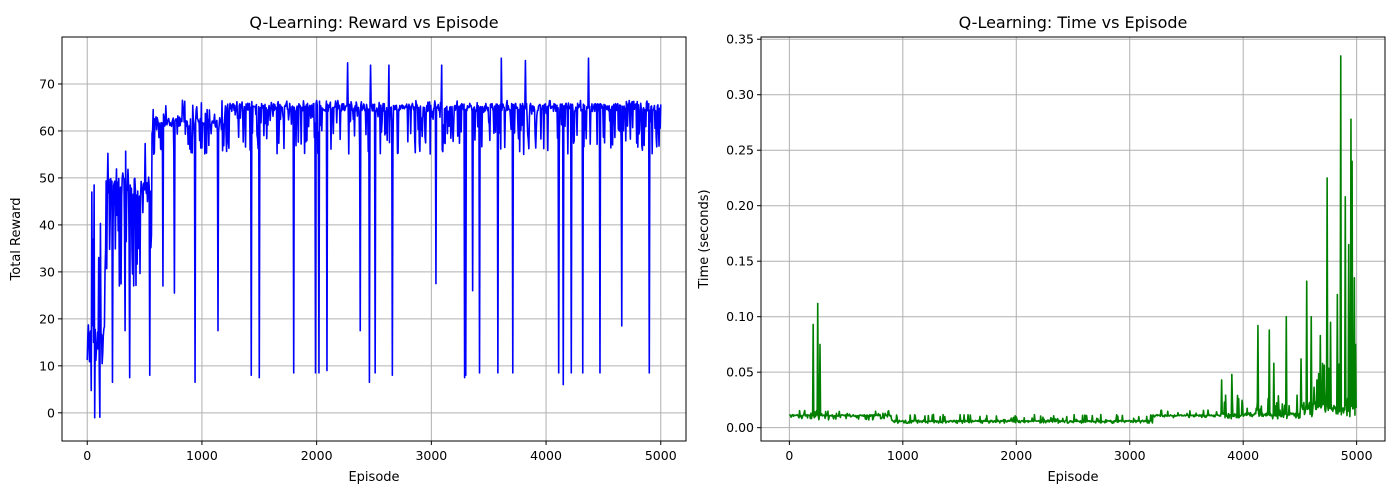 The image size is (1400, 500). I want to click on y-tick-label: 70, so click(47, 83).